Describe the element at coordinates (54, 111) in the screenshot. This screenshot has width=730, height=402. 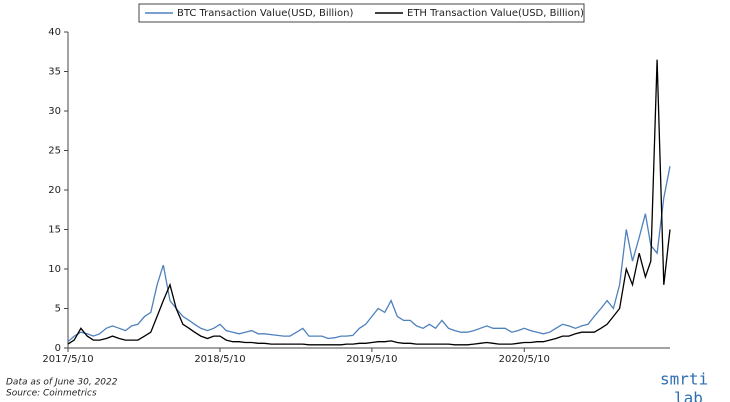
I see `y-tick-label: 30` at that location.